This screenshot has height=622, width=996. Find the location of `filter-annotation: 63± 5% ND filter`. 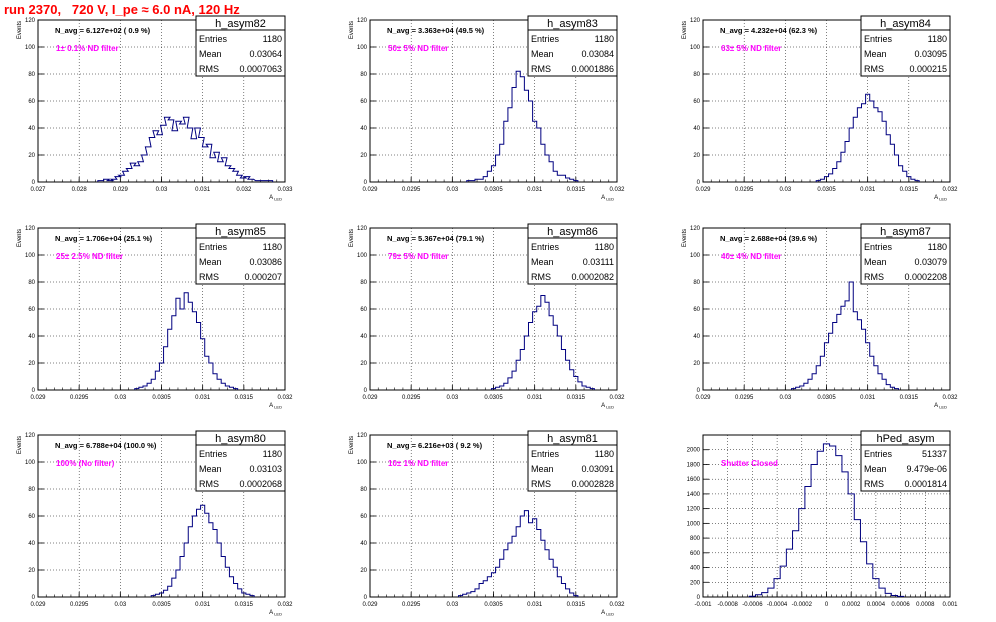

filter-annotation: 63± 5% ND filter is located at coordinates (751, 48).